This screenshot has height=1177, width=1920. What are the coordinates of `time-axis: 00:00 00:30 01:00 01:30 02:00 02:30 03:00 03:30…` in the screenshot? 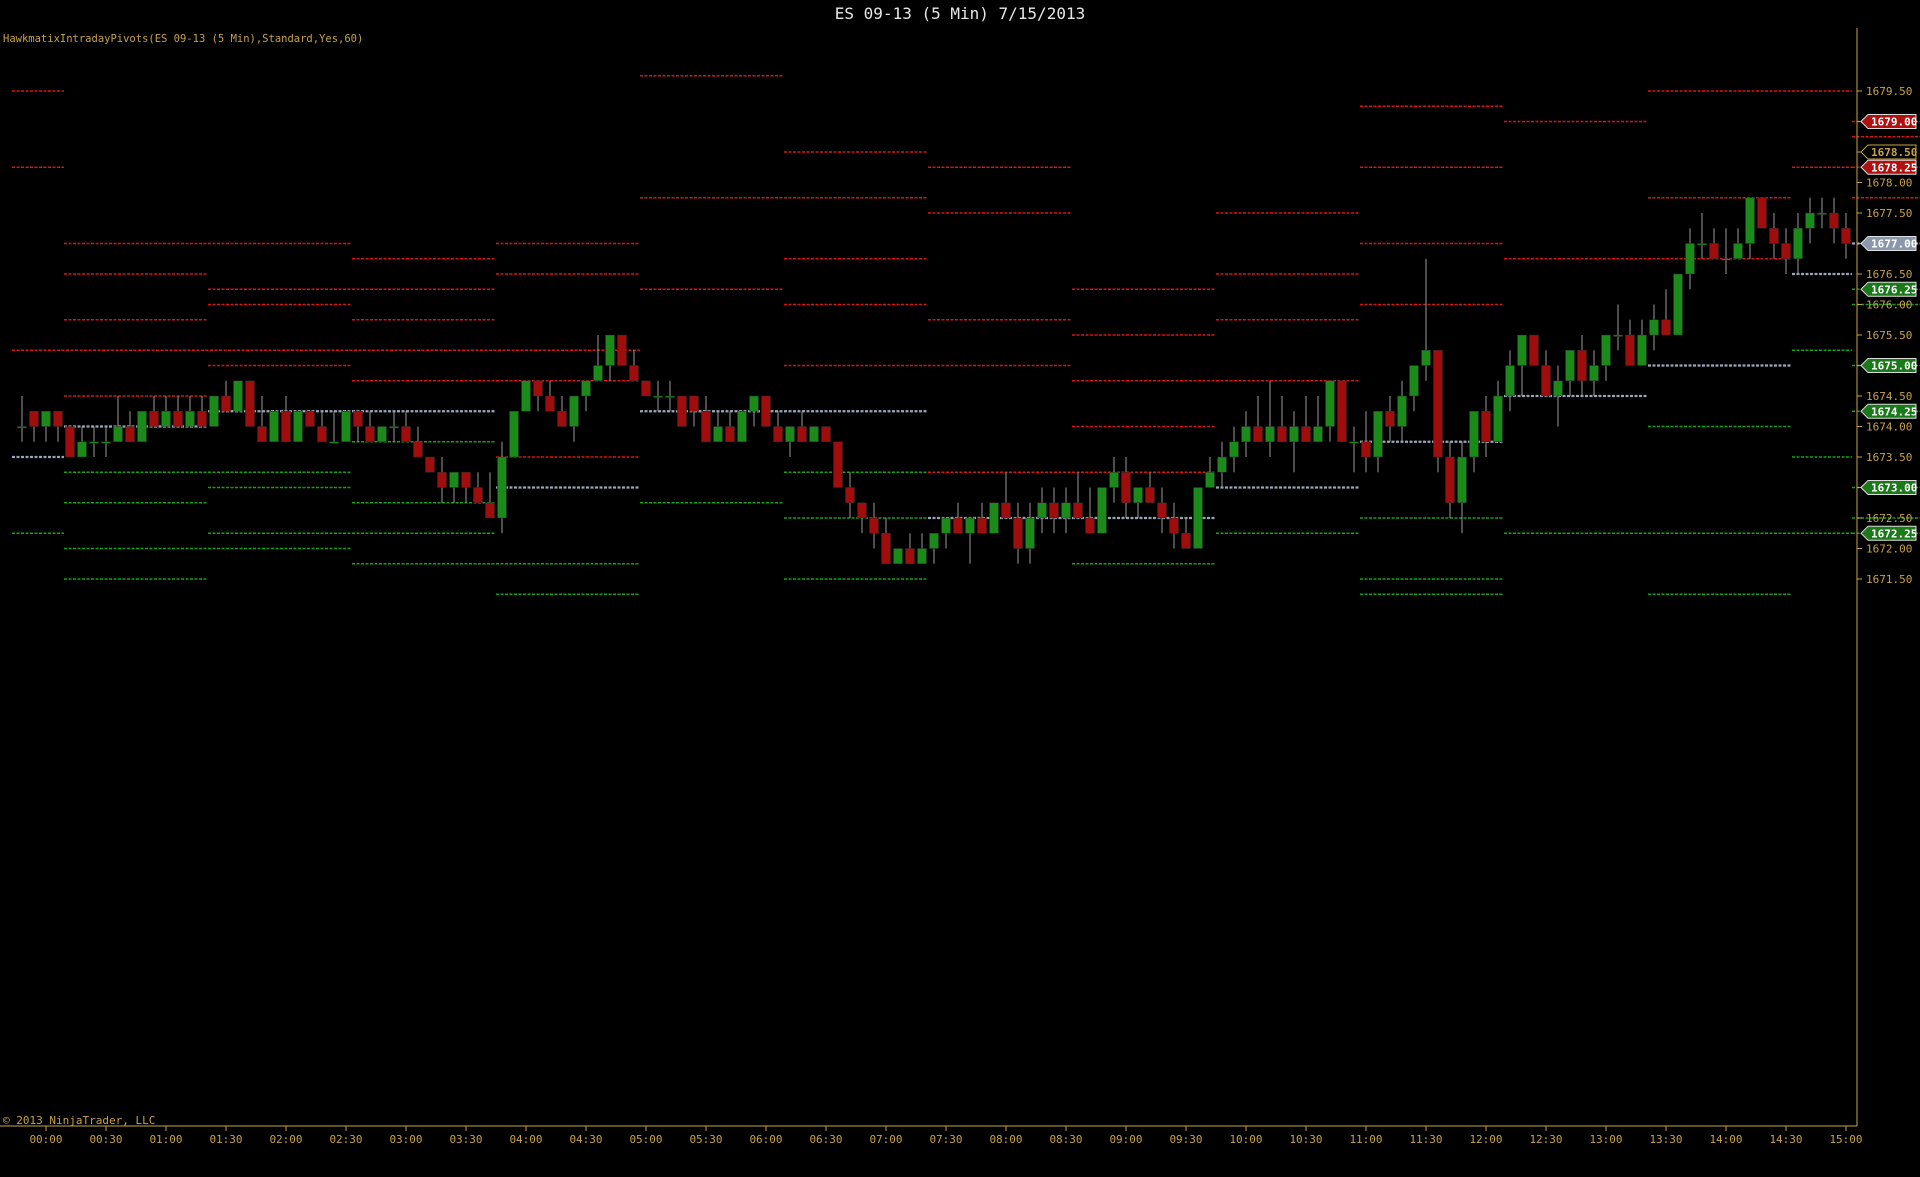 It's located at (931, 1135).